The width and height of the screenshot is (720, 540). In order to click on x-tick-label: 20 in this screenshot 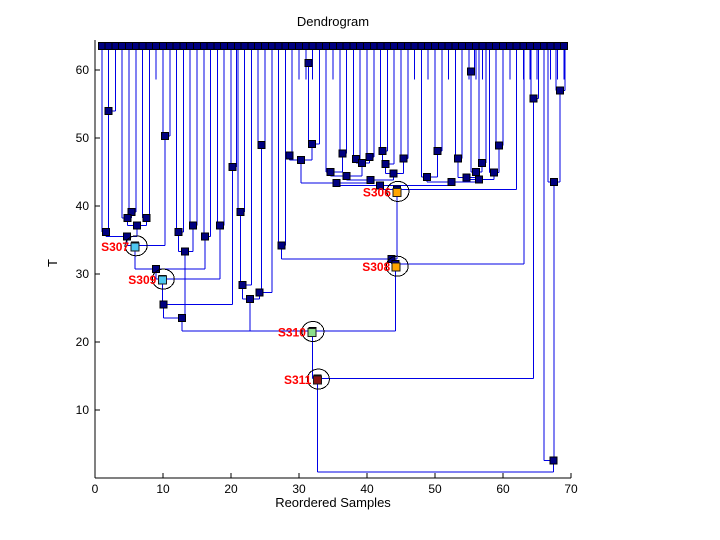, I will do `click(231, 489)`.